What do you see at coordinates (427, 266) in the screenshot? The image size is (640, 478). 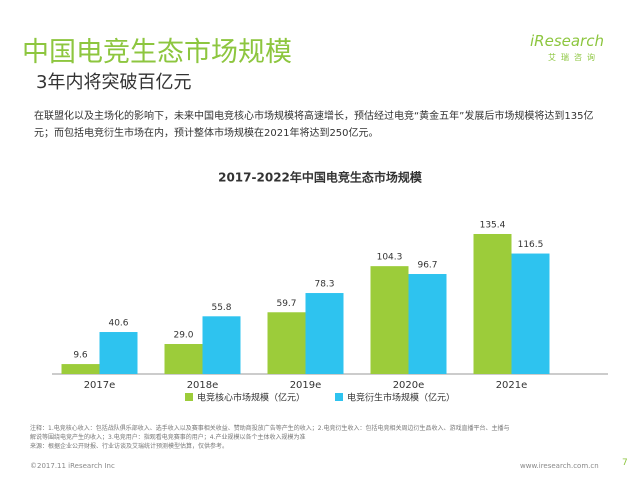 I see `value-label: 96.7` at bounding box center [427, 266].